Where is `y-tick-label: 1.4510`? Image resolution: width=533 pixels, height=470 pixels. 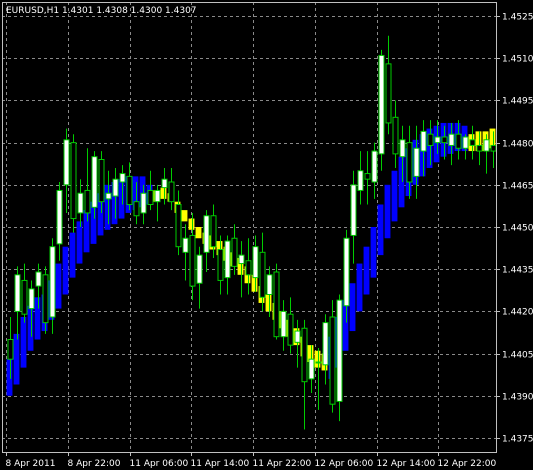
y-tick-label: 1.4510 is located at coordinates (517, 60).